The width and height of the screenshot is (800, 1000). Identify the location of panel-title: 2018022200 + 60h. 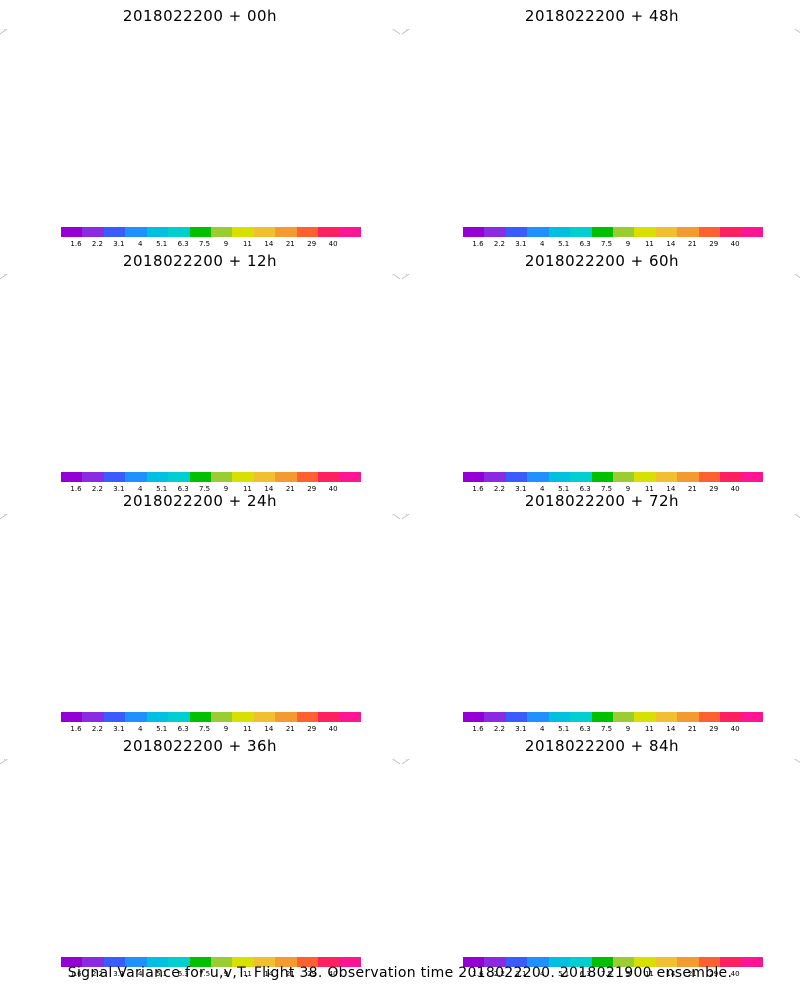
(602, 261).